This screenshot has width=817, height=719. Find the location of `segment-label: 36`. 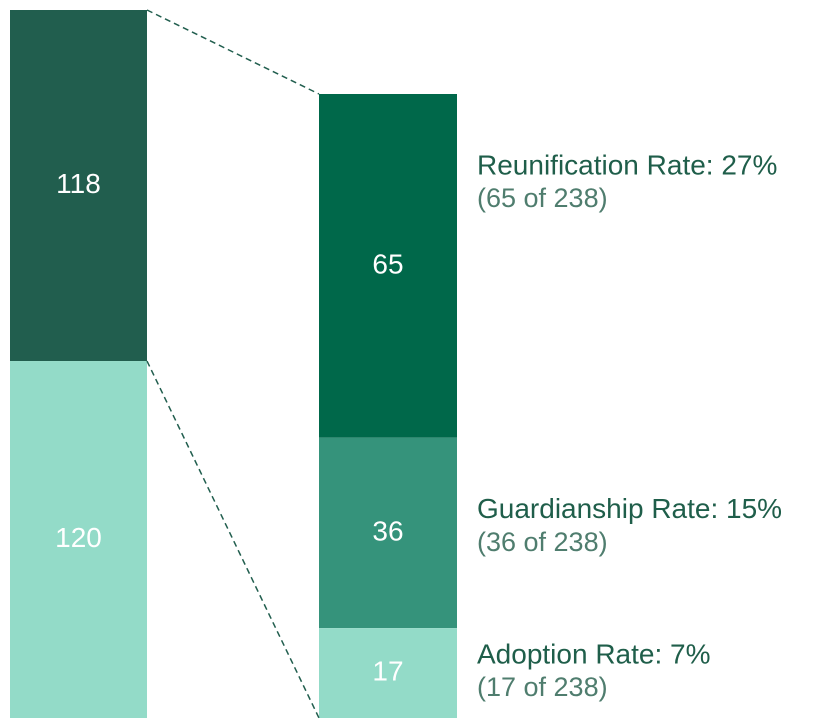

segment-label: 36 is located at coordinates (387, 530).